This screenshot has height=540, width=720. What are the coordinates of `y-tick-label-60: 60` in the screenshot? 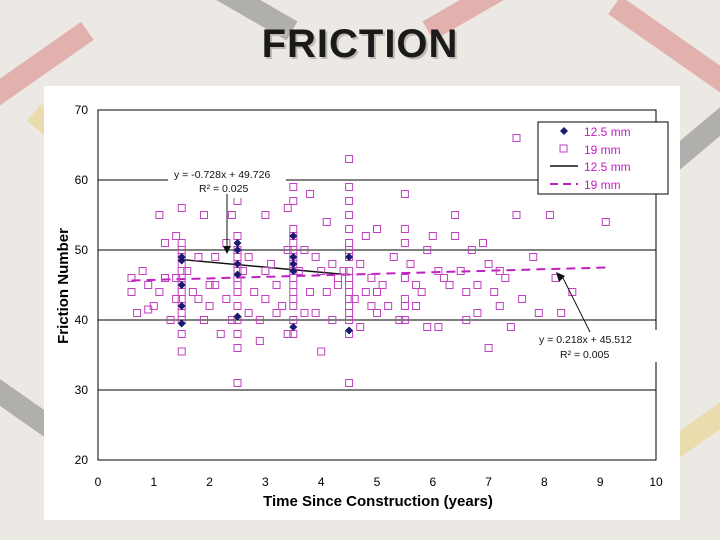 It's located at (82, 180).